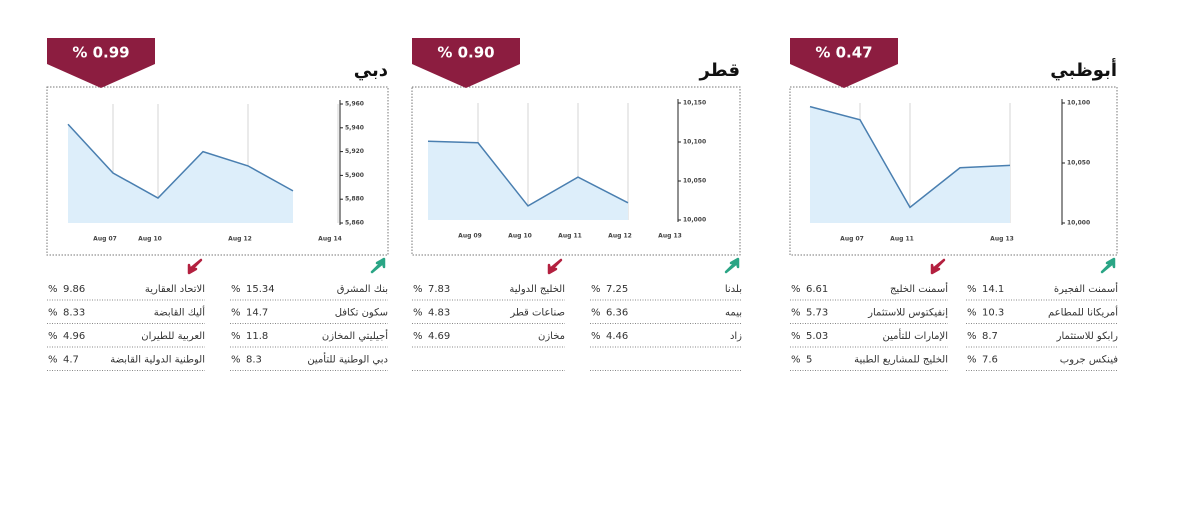  What do you see at coordinates (694, 103) in the screenshot?
I see `y-tick-label: 10,150` at bounding box center [694, 103].